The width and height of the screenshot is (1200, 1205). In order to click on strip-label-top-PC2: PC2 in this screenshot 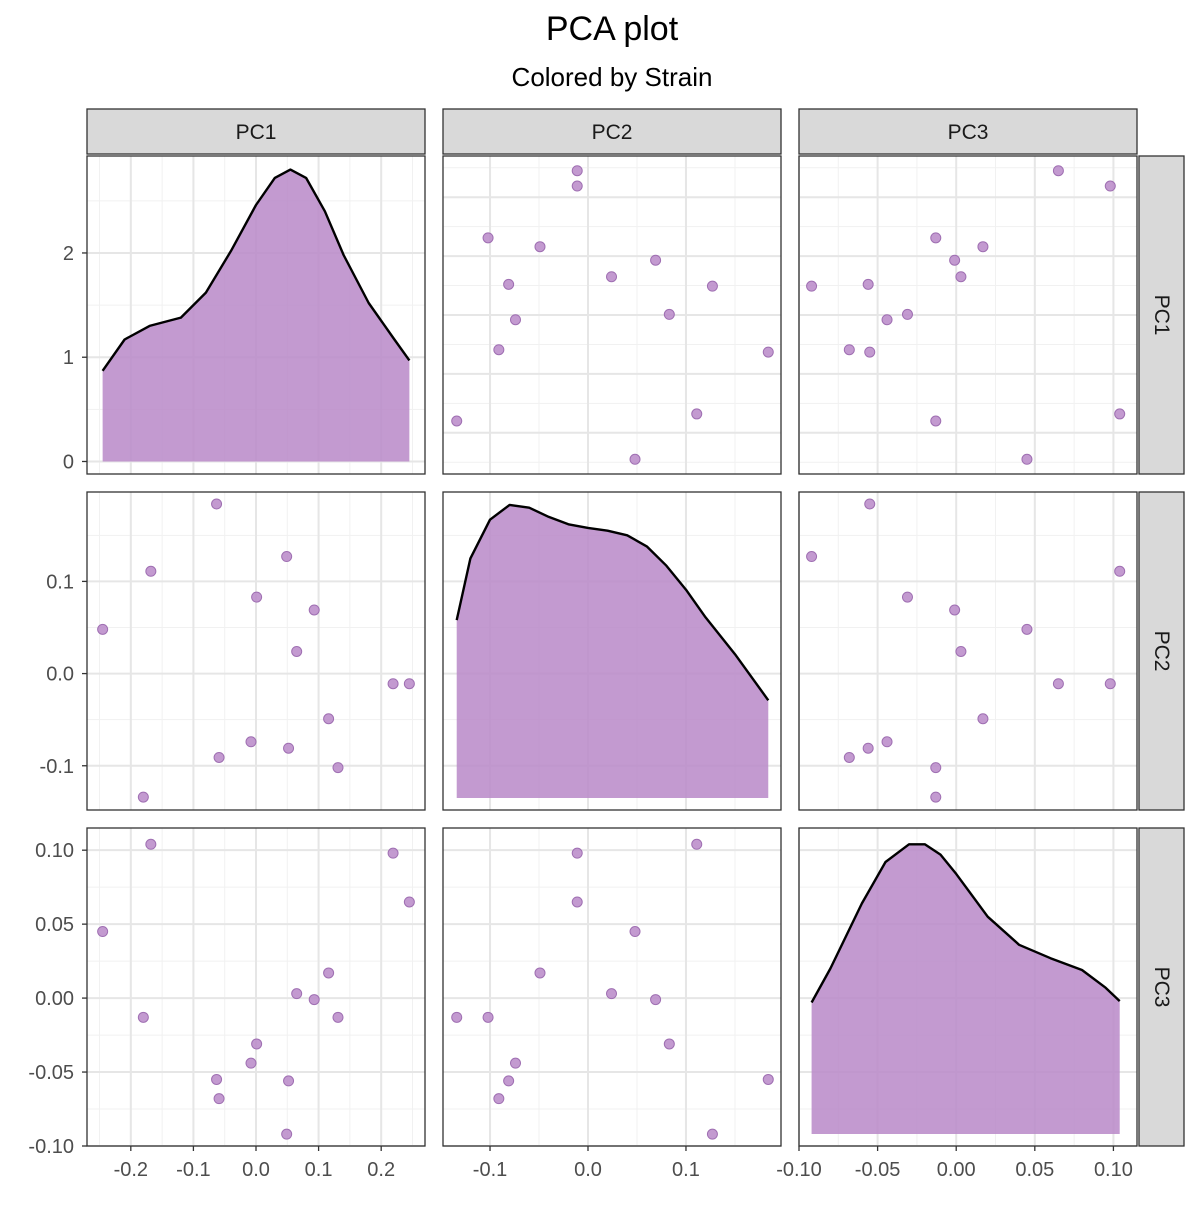, I will do `click(612, 132)`.